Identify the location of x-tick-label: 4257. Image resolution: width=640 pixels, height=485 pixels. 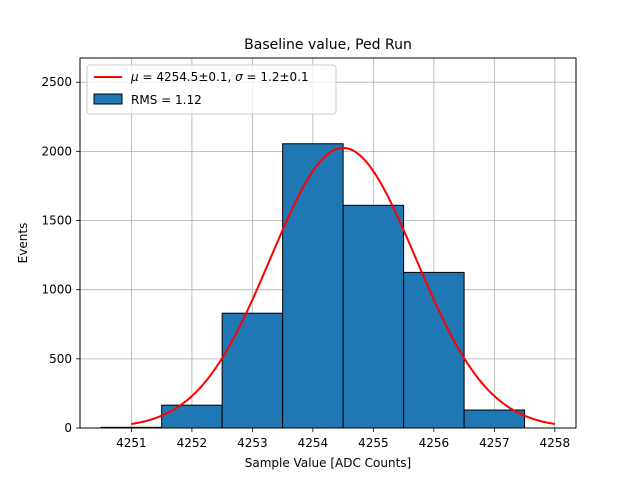
(494, 443).